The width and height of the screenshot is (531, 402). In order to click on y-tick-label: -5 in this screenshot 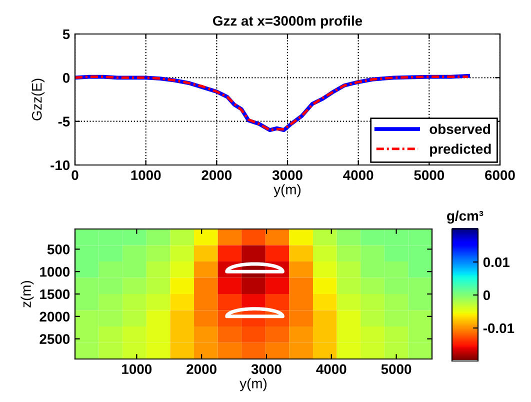, I will do `click(64, 121)`.